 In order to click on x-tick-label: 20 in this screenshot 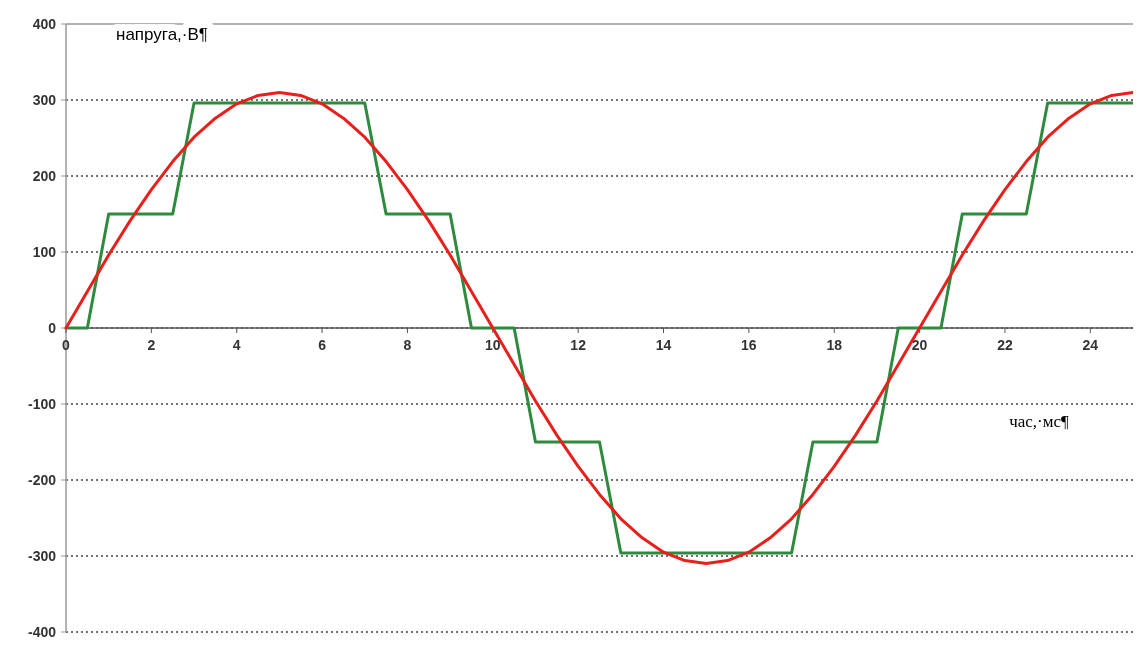, I will do `click(919, 345)`.